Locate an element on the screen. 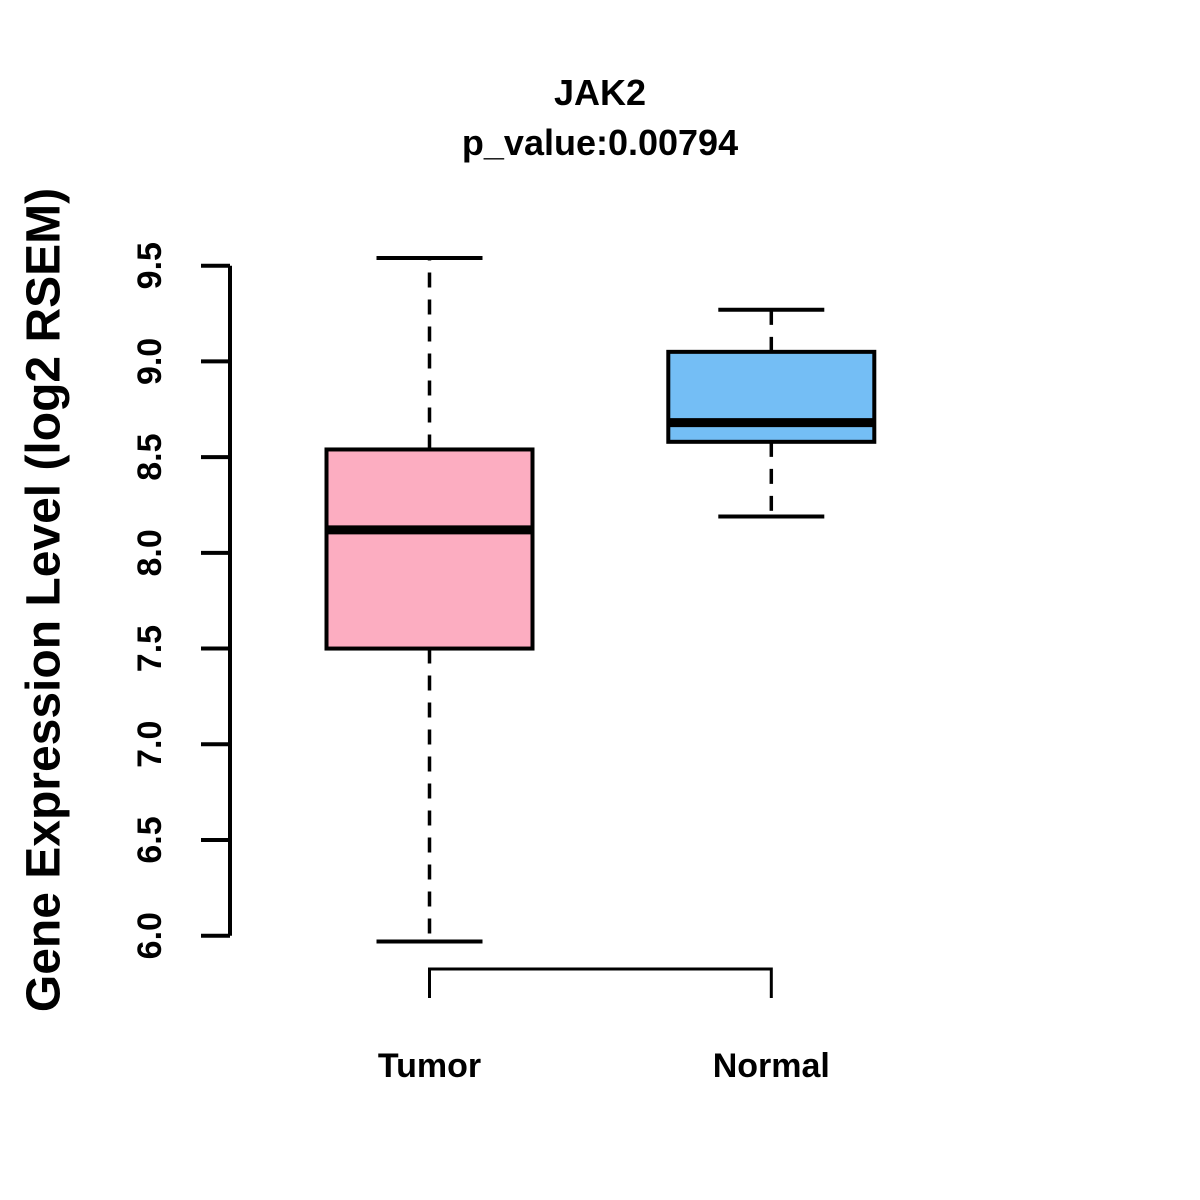  category-axis-bracket is located at coordinates (600, 982).